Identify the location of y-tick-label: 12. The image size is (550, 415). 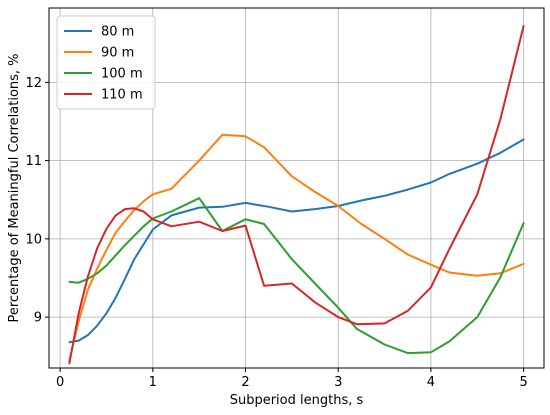
(33, 83).